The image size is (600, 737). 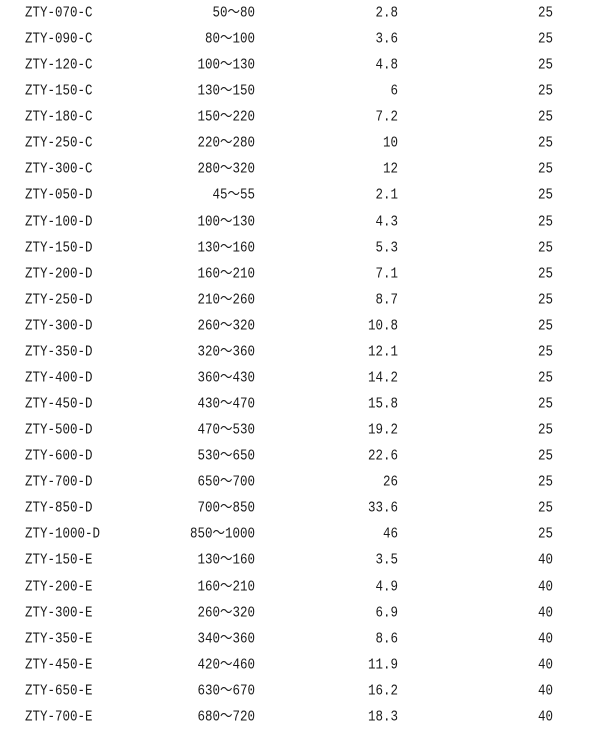 I want to click on range-cell: 160～210, so click(x=226, y=586).